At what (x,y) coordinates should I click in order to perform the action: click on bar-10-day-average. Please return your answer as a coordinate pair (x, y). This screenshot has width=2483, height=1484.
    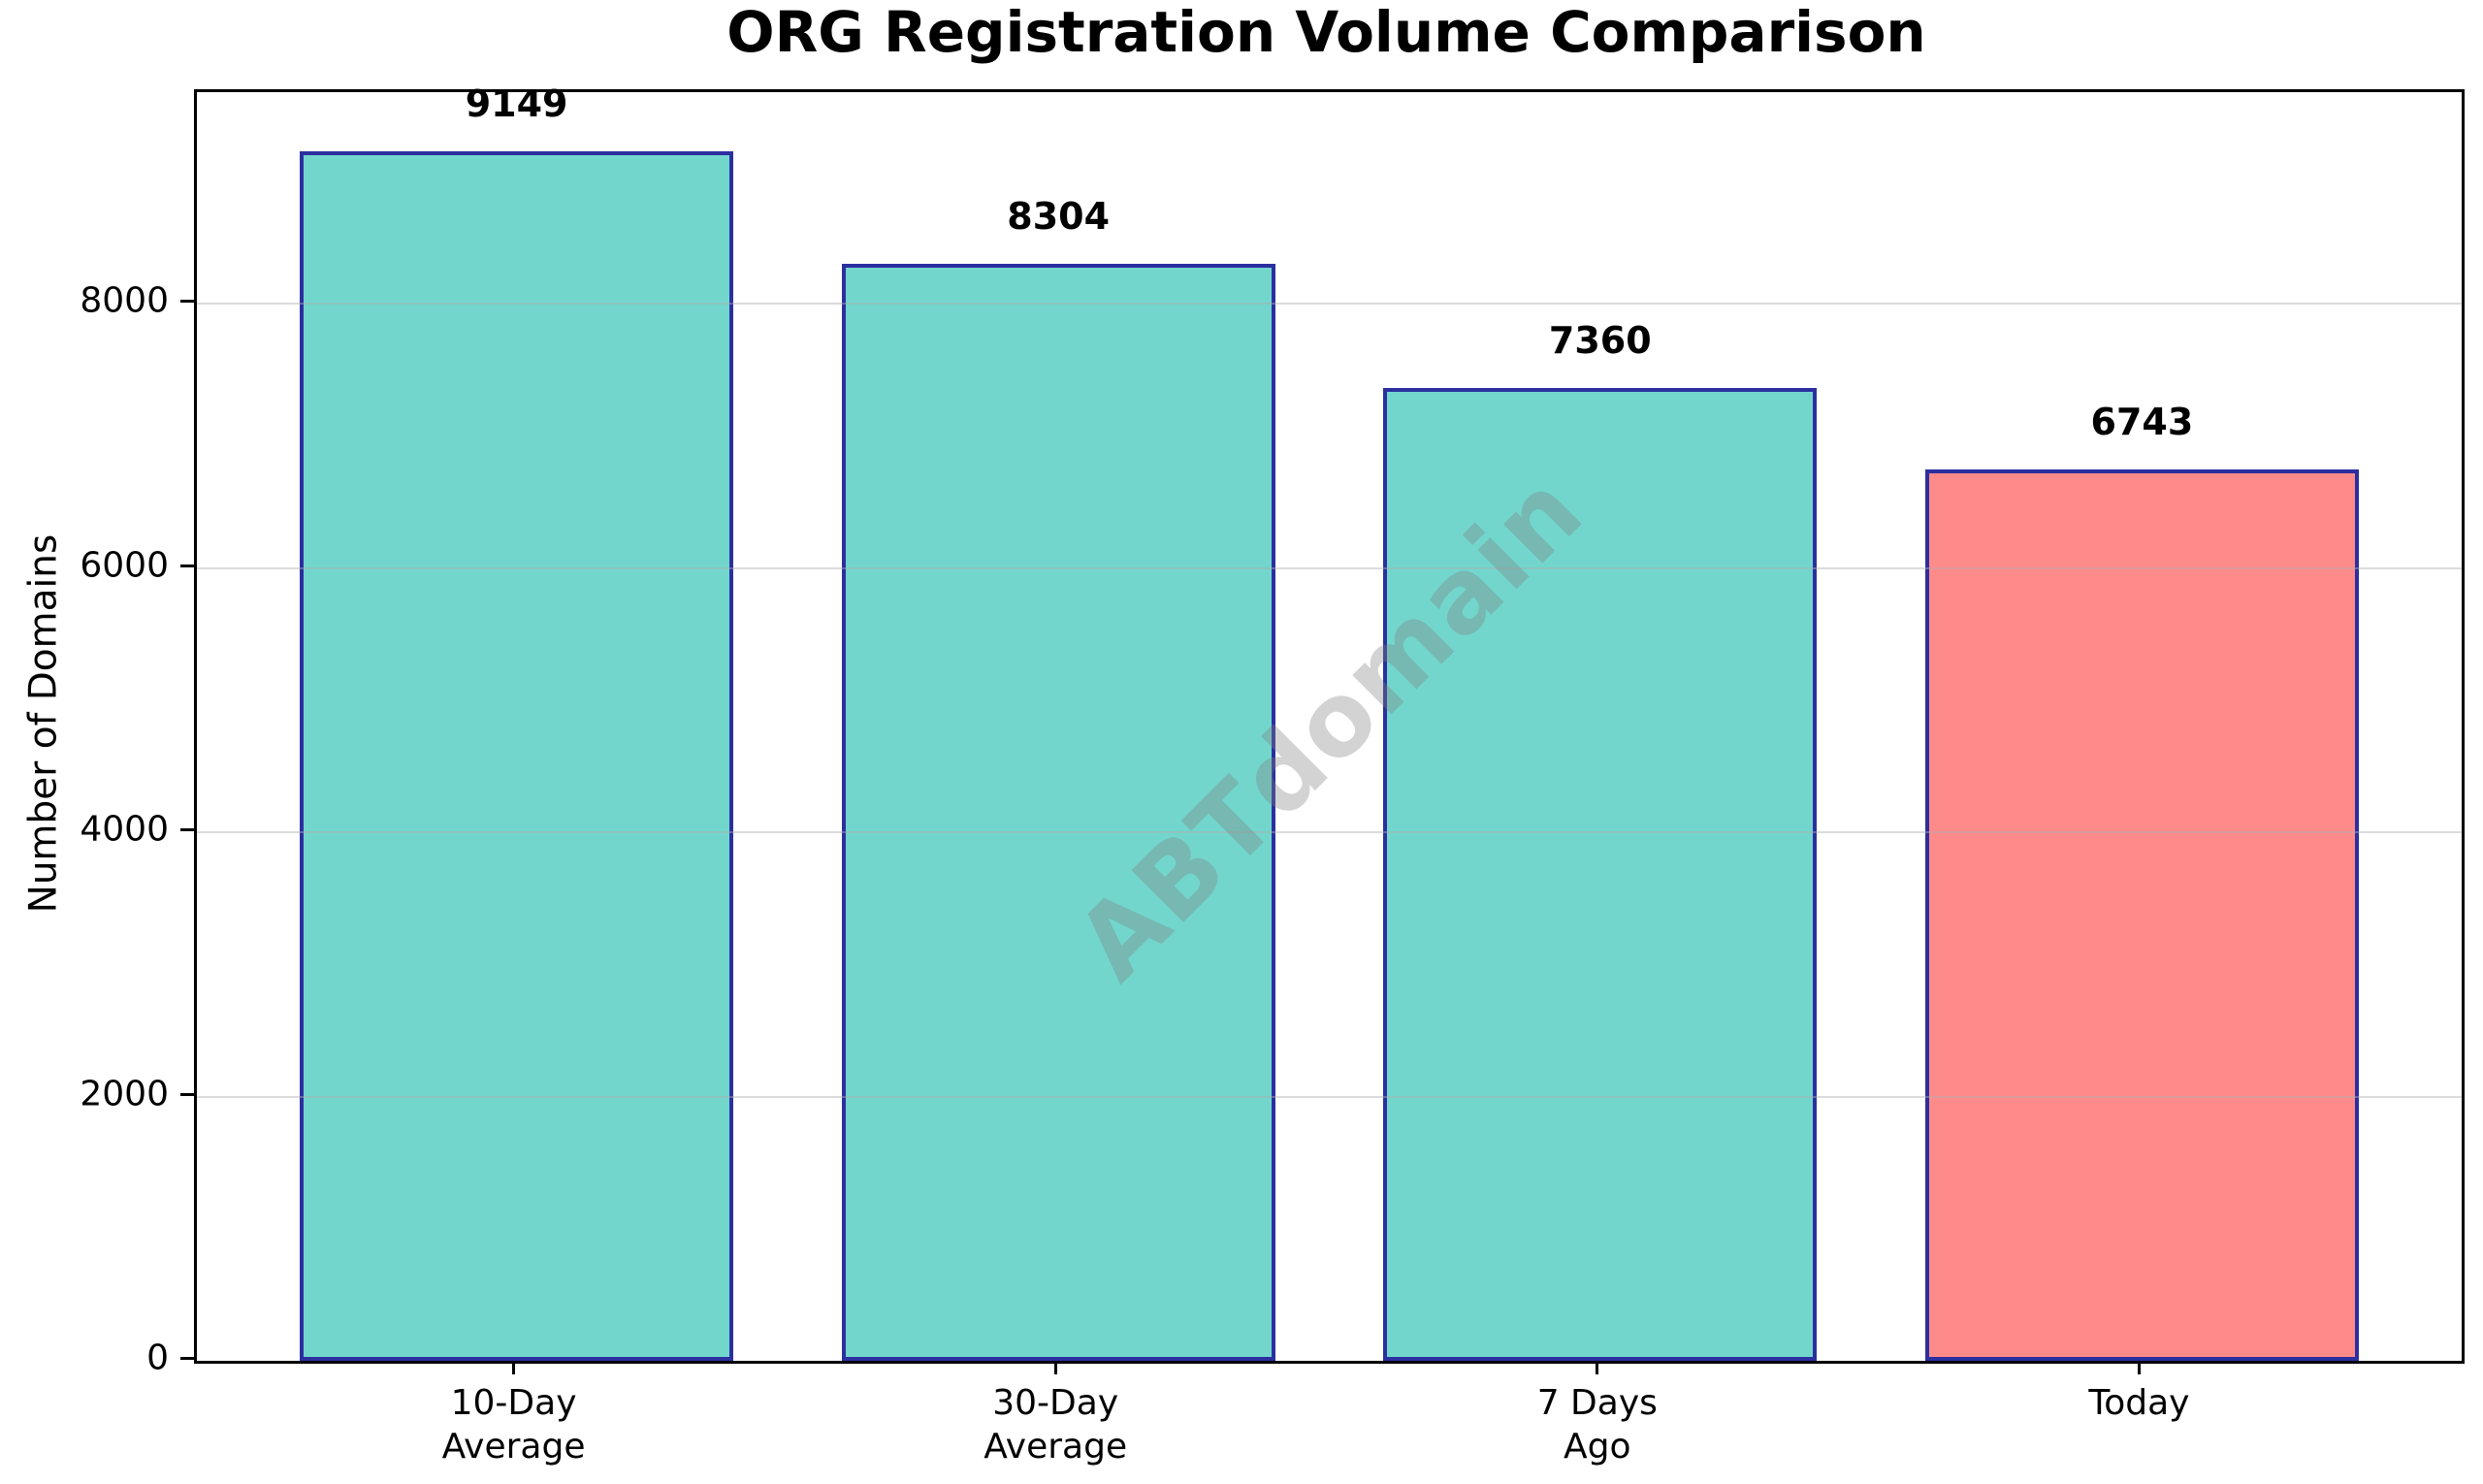
    Looking at the image, I should click on (517, 756).